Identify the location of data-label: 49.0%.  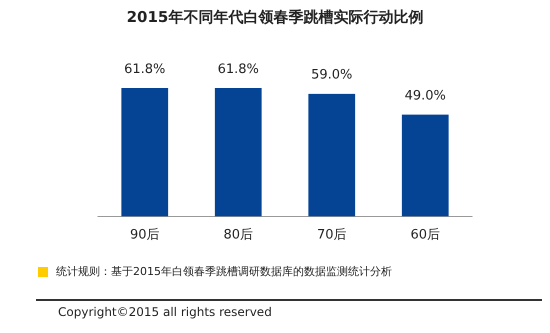
(425, 96).